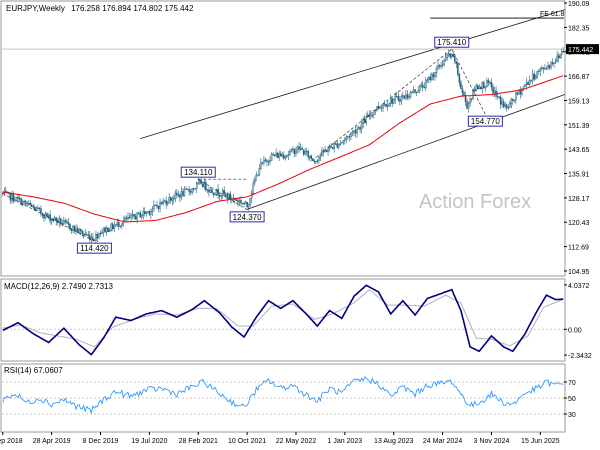 This screenshot has height=450, width=600. What do you see at coordinates (283, 395) in the screenshot?
I see `rsi-plot` at bounding box center [283, 395].